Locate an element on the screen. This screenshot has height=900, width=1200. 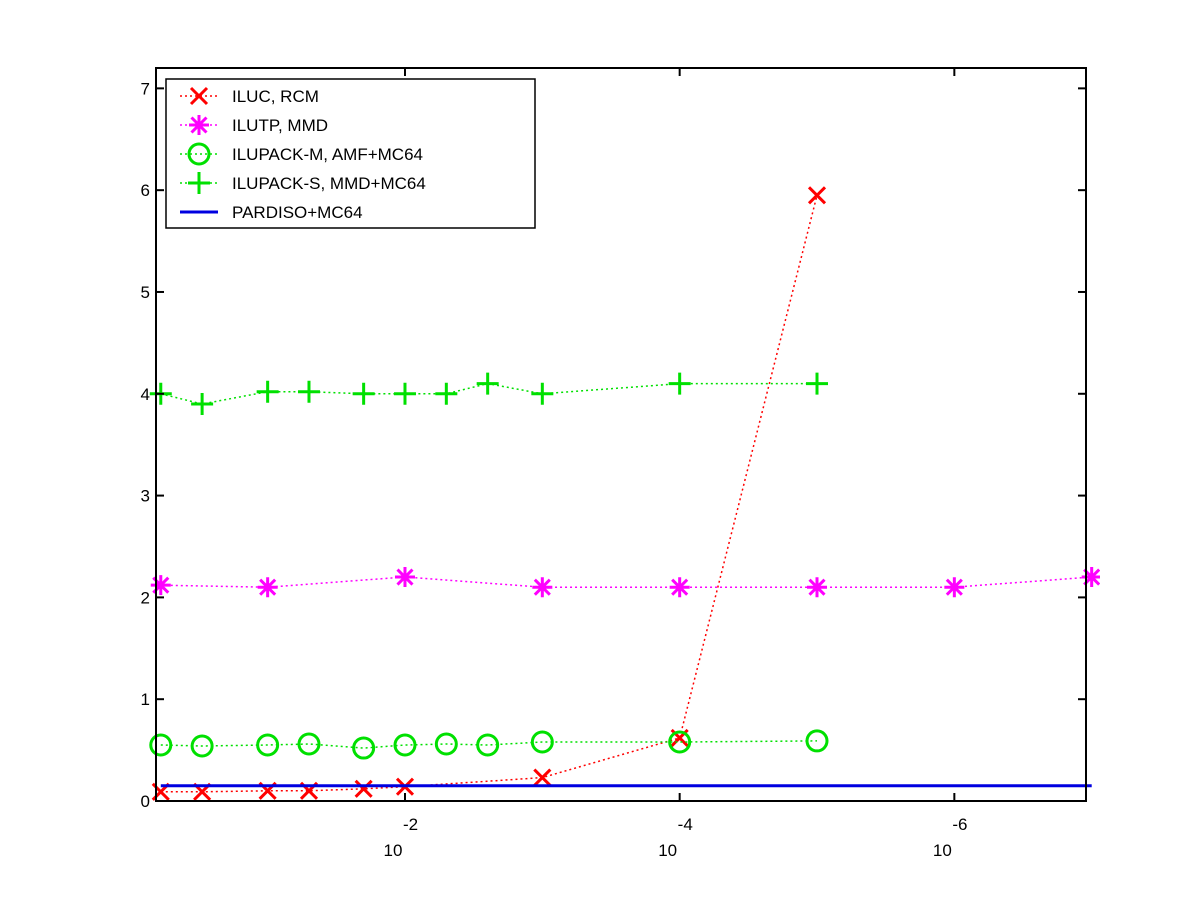
legend-entry: PARDISO+MC64 is located at coordinates (271, 212).